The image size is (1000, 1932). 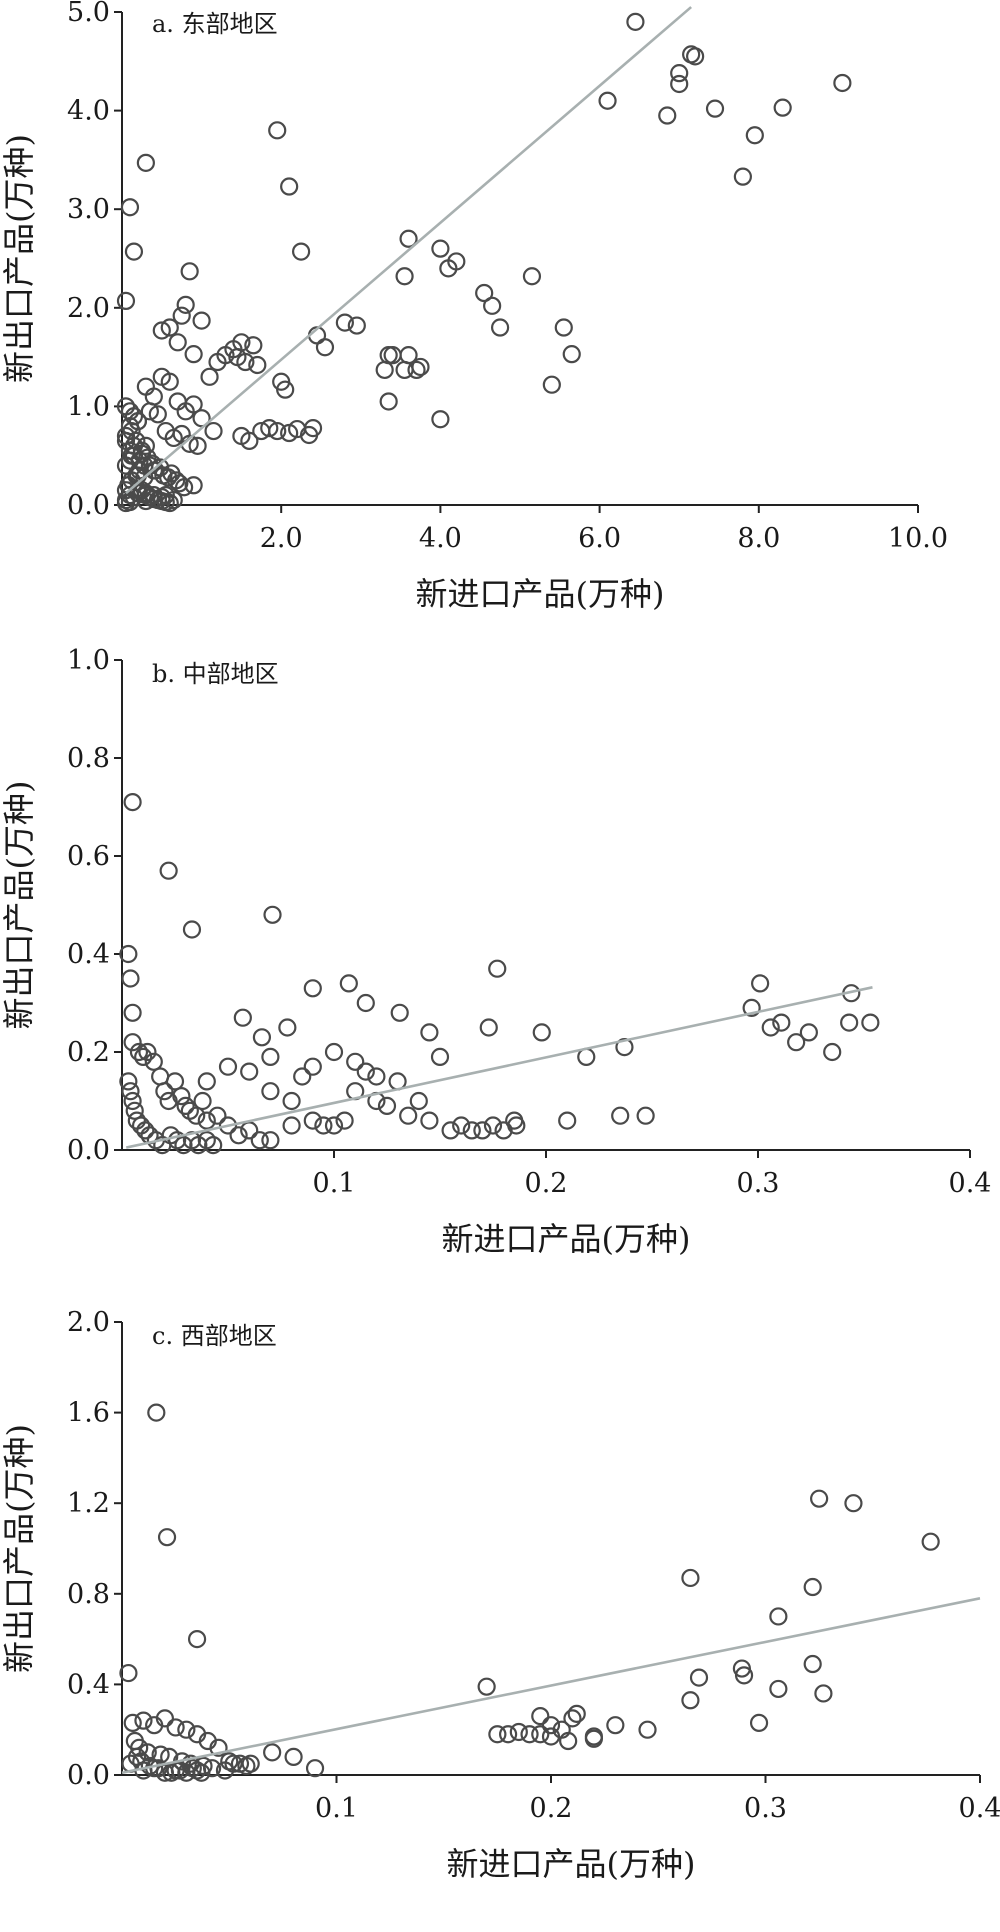 I want to click on x-tick-label: 4.0, so click(x=440, y=538).